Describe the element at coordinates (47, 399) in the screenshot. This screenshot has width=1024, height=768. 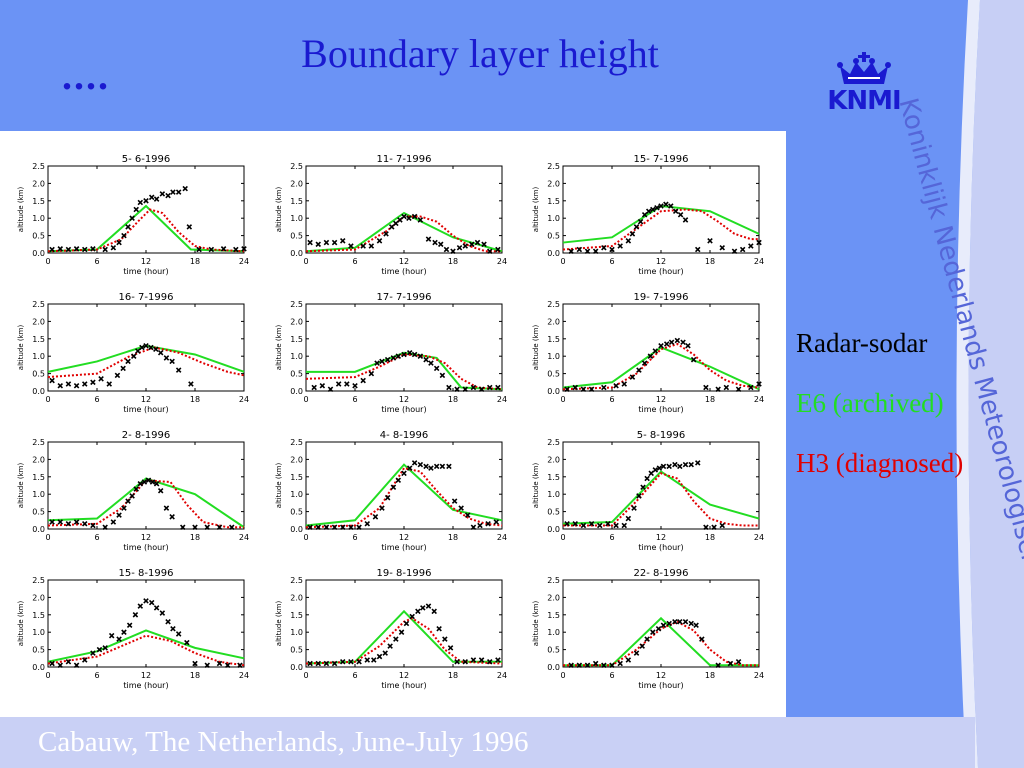
I see `x-tick-label: 0` at that location.